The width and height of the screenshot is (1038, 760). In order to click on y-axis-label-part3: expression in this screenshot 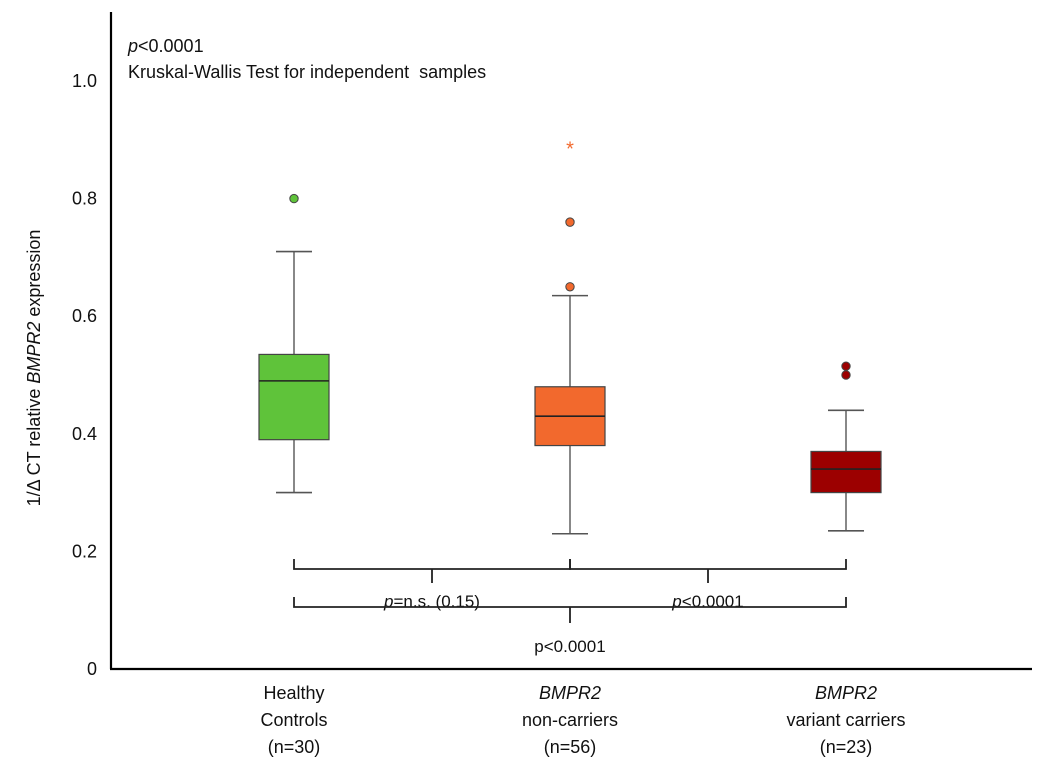, I will do `click(34, 276)`.